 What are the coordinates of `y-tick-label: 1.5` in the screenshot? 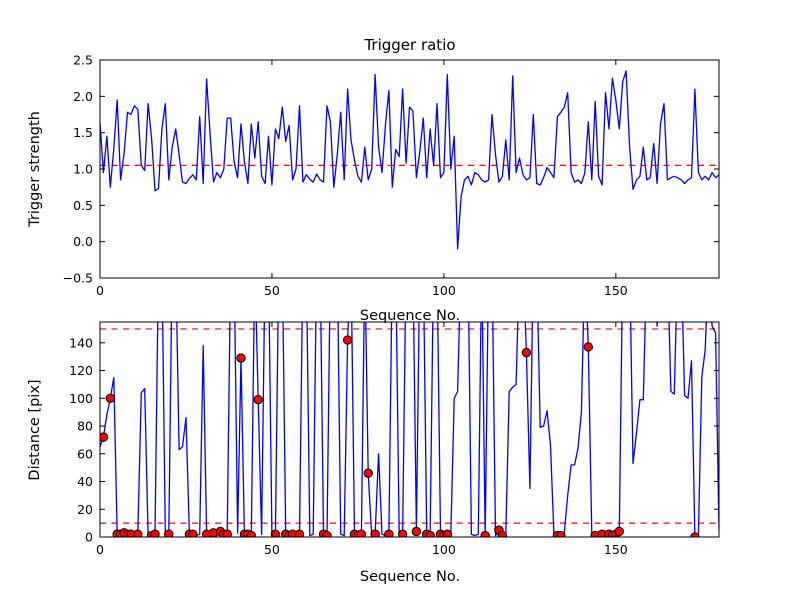 It's located at (83, 132).